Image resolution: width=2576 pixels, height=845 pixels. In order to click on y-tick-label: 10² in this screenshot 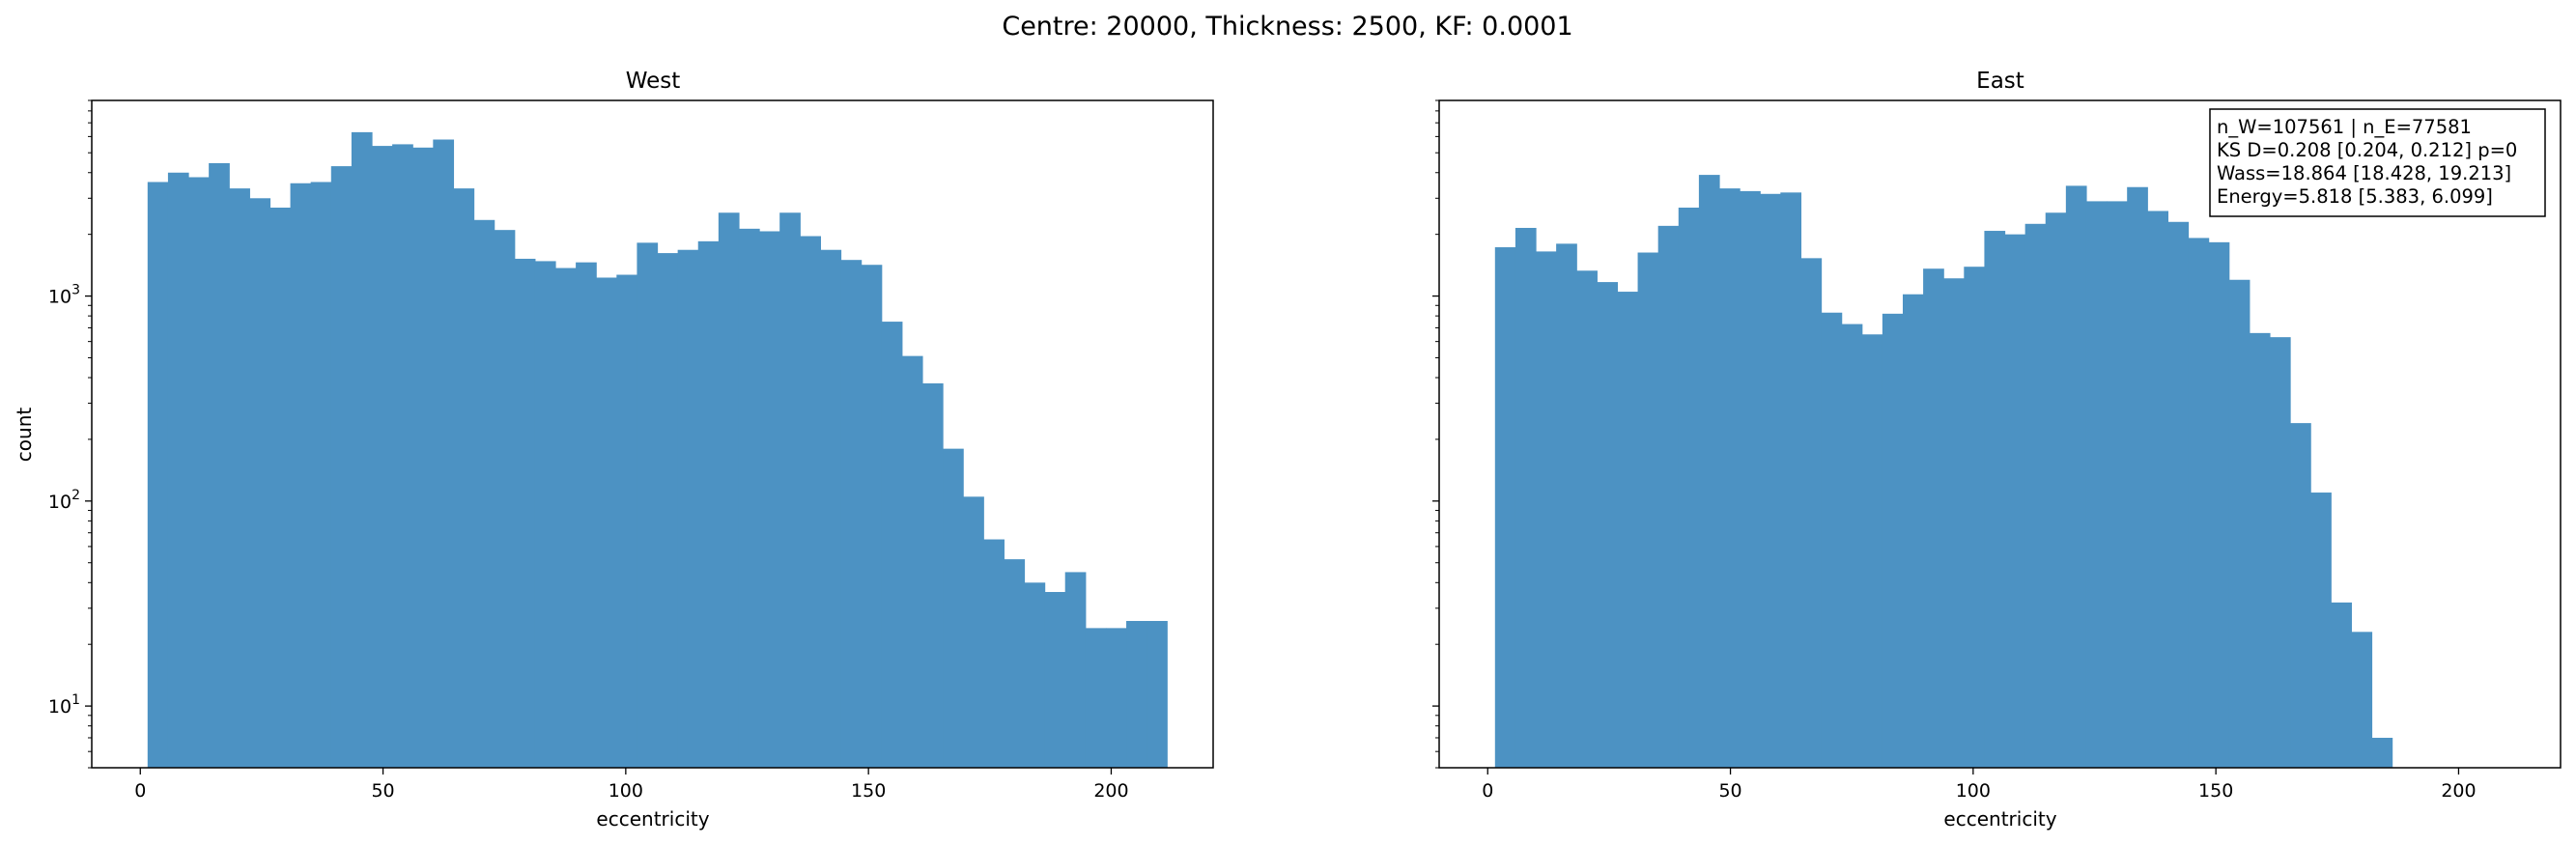, I will do `click(64, 500)`.